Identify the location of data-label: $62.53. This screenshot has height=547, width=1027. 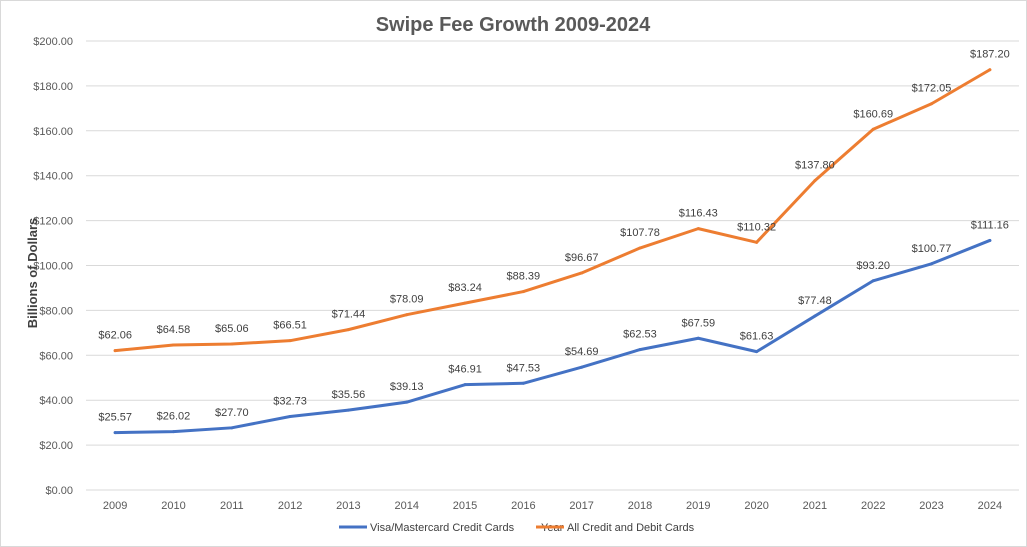
(640, 335).